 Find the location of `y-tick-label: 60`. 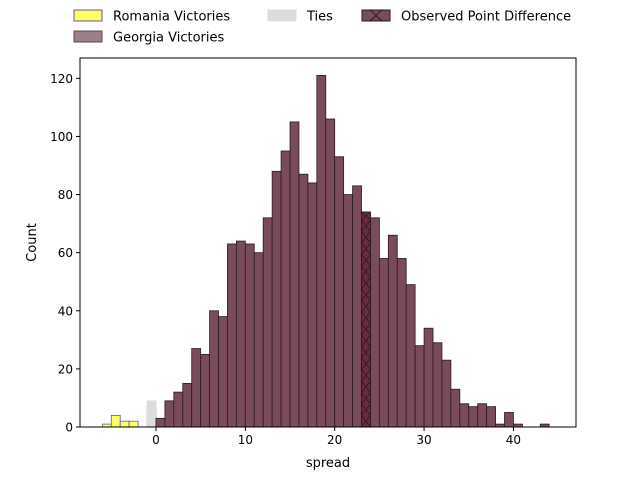

y-tick-label: 60 is located at coordinates (65, 253).